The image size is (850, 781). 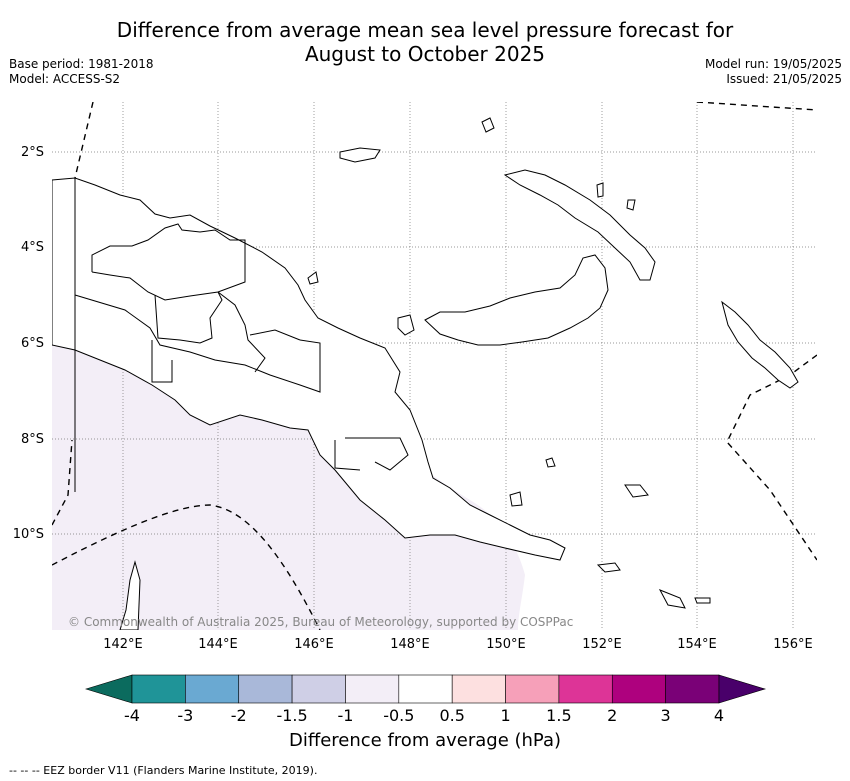 I want to click on colorbar-tick-label: 0.5, so click(x=451, y=715).